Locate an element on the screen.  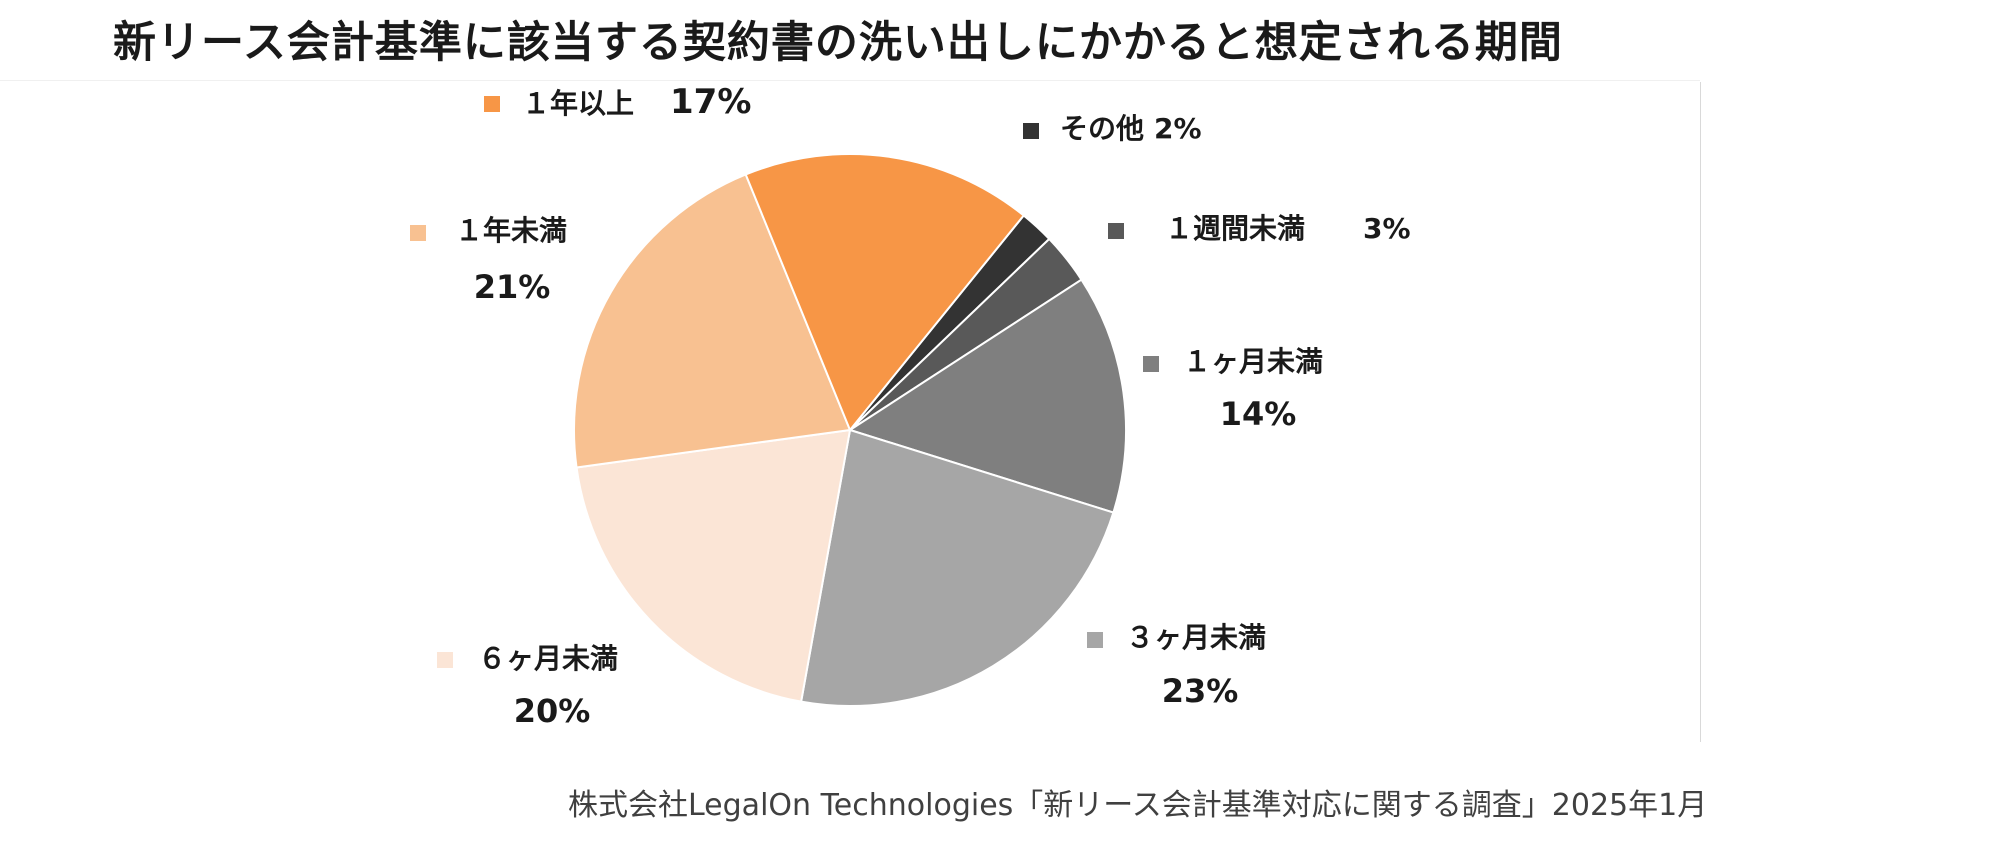
slice-value-label: 21% is located at coordinates (512, 287).